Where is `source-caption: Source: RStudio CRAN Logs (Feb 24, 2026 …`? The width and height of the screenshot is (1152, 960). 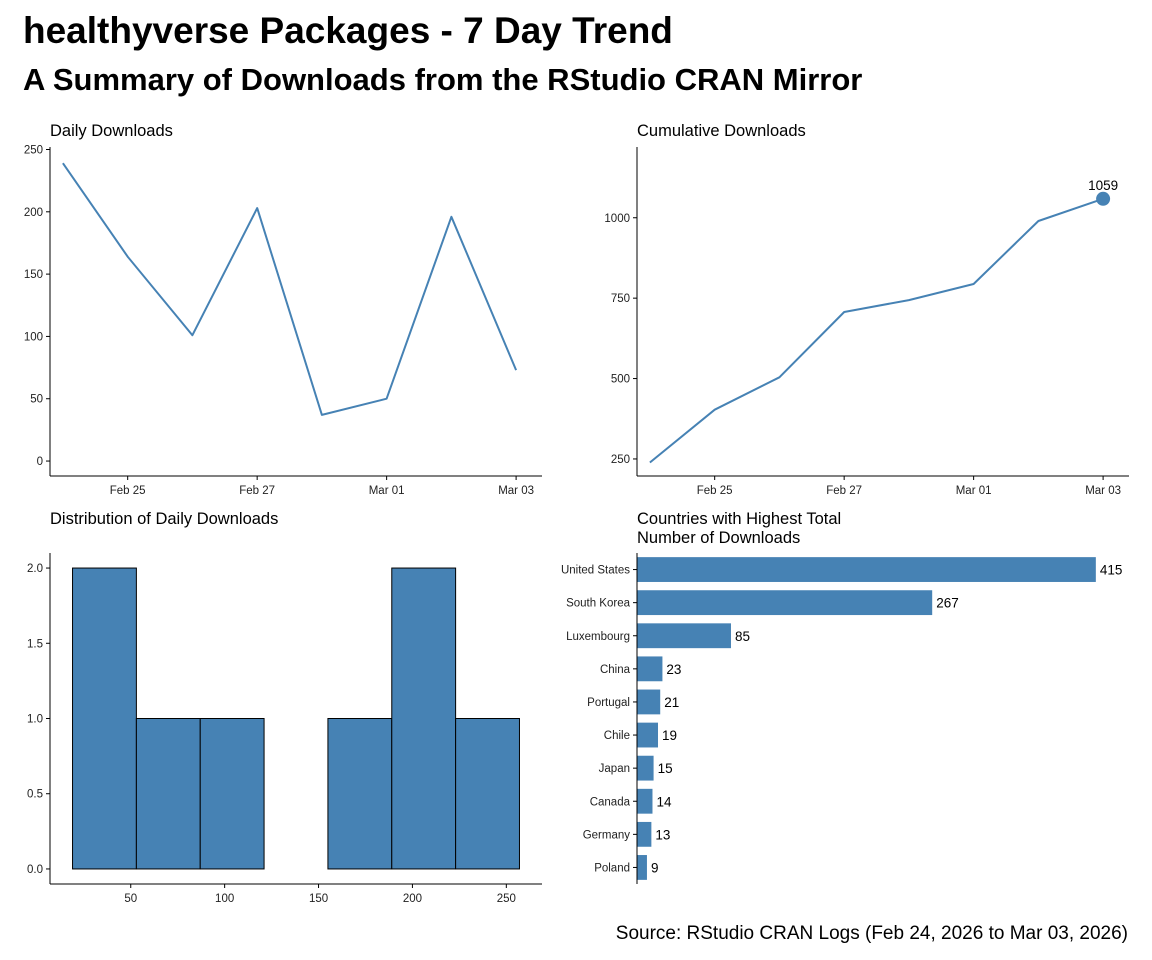
source-caption: Source: RStudio CRAN Logs (Feb 24, 2026 … is located at coordinates (871, 933).